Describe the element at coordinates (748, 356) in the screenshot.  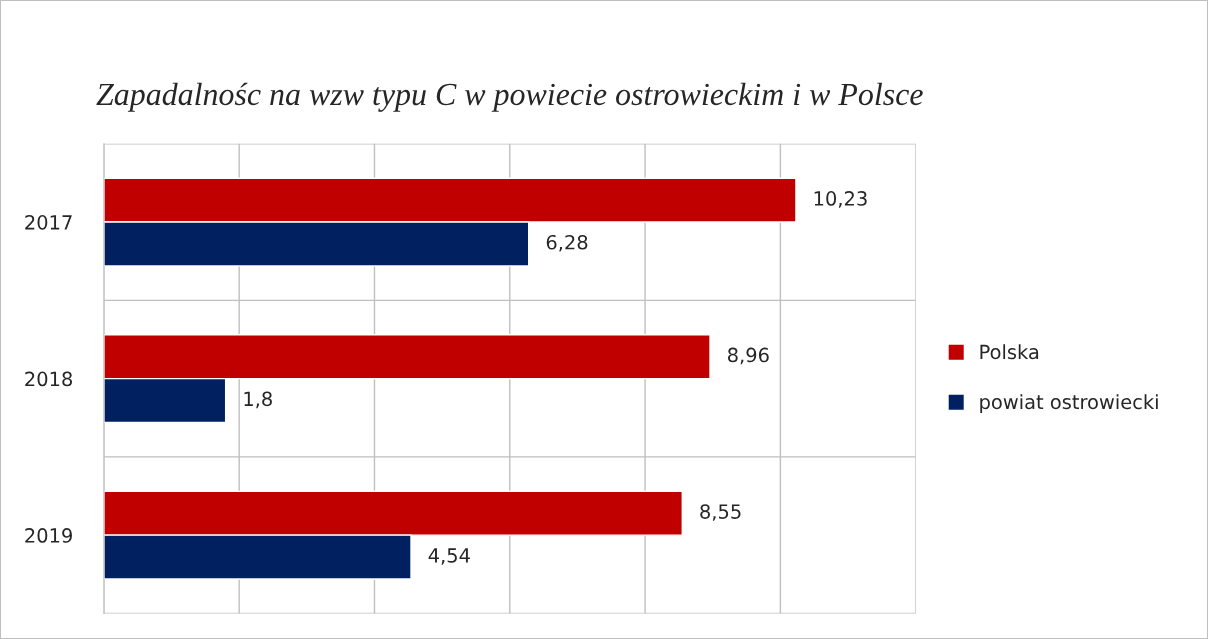
I see `data-label: 8,96` at that location.